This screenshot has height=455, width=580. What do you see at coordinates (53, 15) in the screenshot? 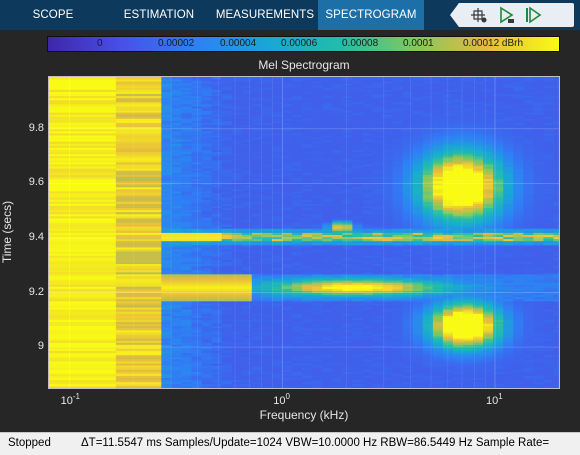
I see `tab-scope: SCOPE` at bounding box center [53, 15].